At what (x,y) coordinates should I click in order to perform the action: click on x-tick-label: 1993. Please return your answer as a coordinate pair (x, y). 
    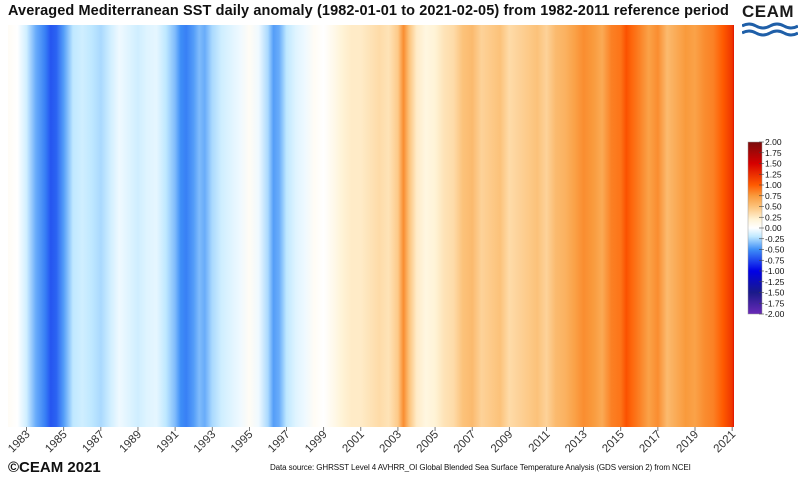
    Looking at the image, I should click on (205, 442).